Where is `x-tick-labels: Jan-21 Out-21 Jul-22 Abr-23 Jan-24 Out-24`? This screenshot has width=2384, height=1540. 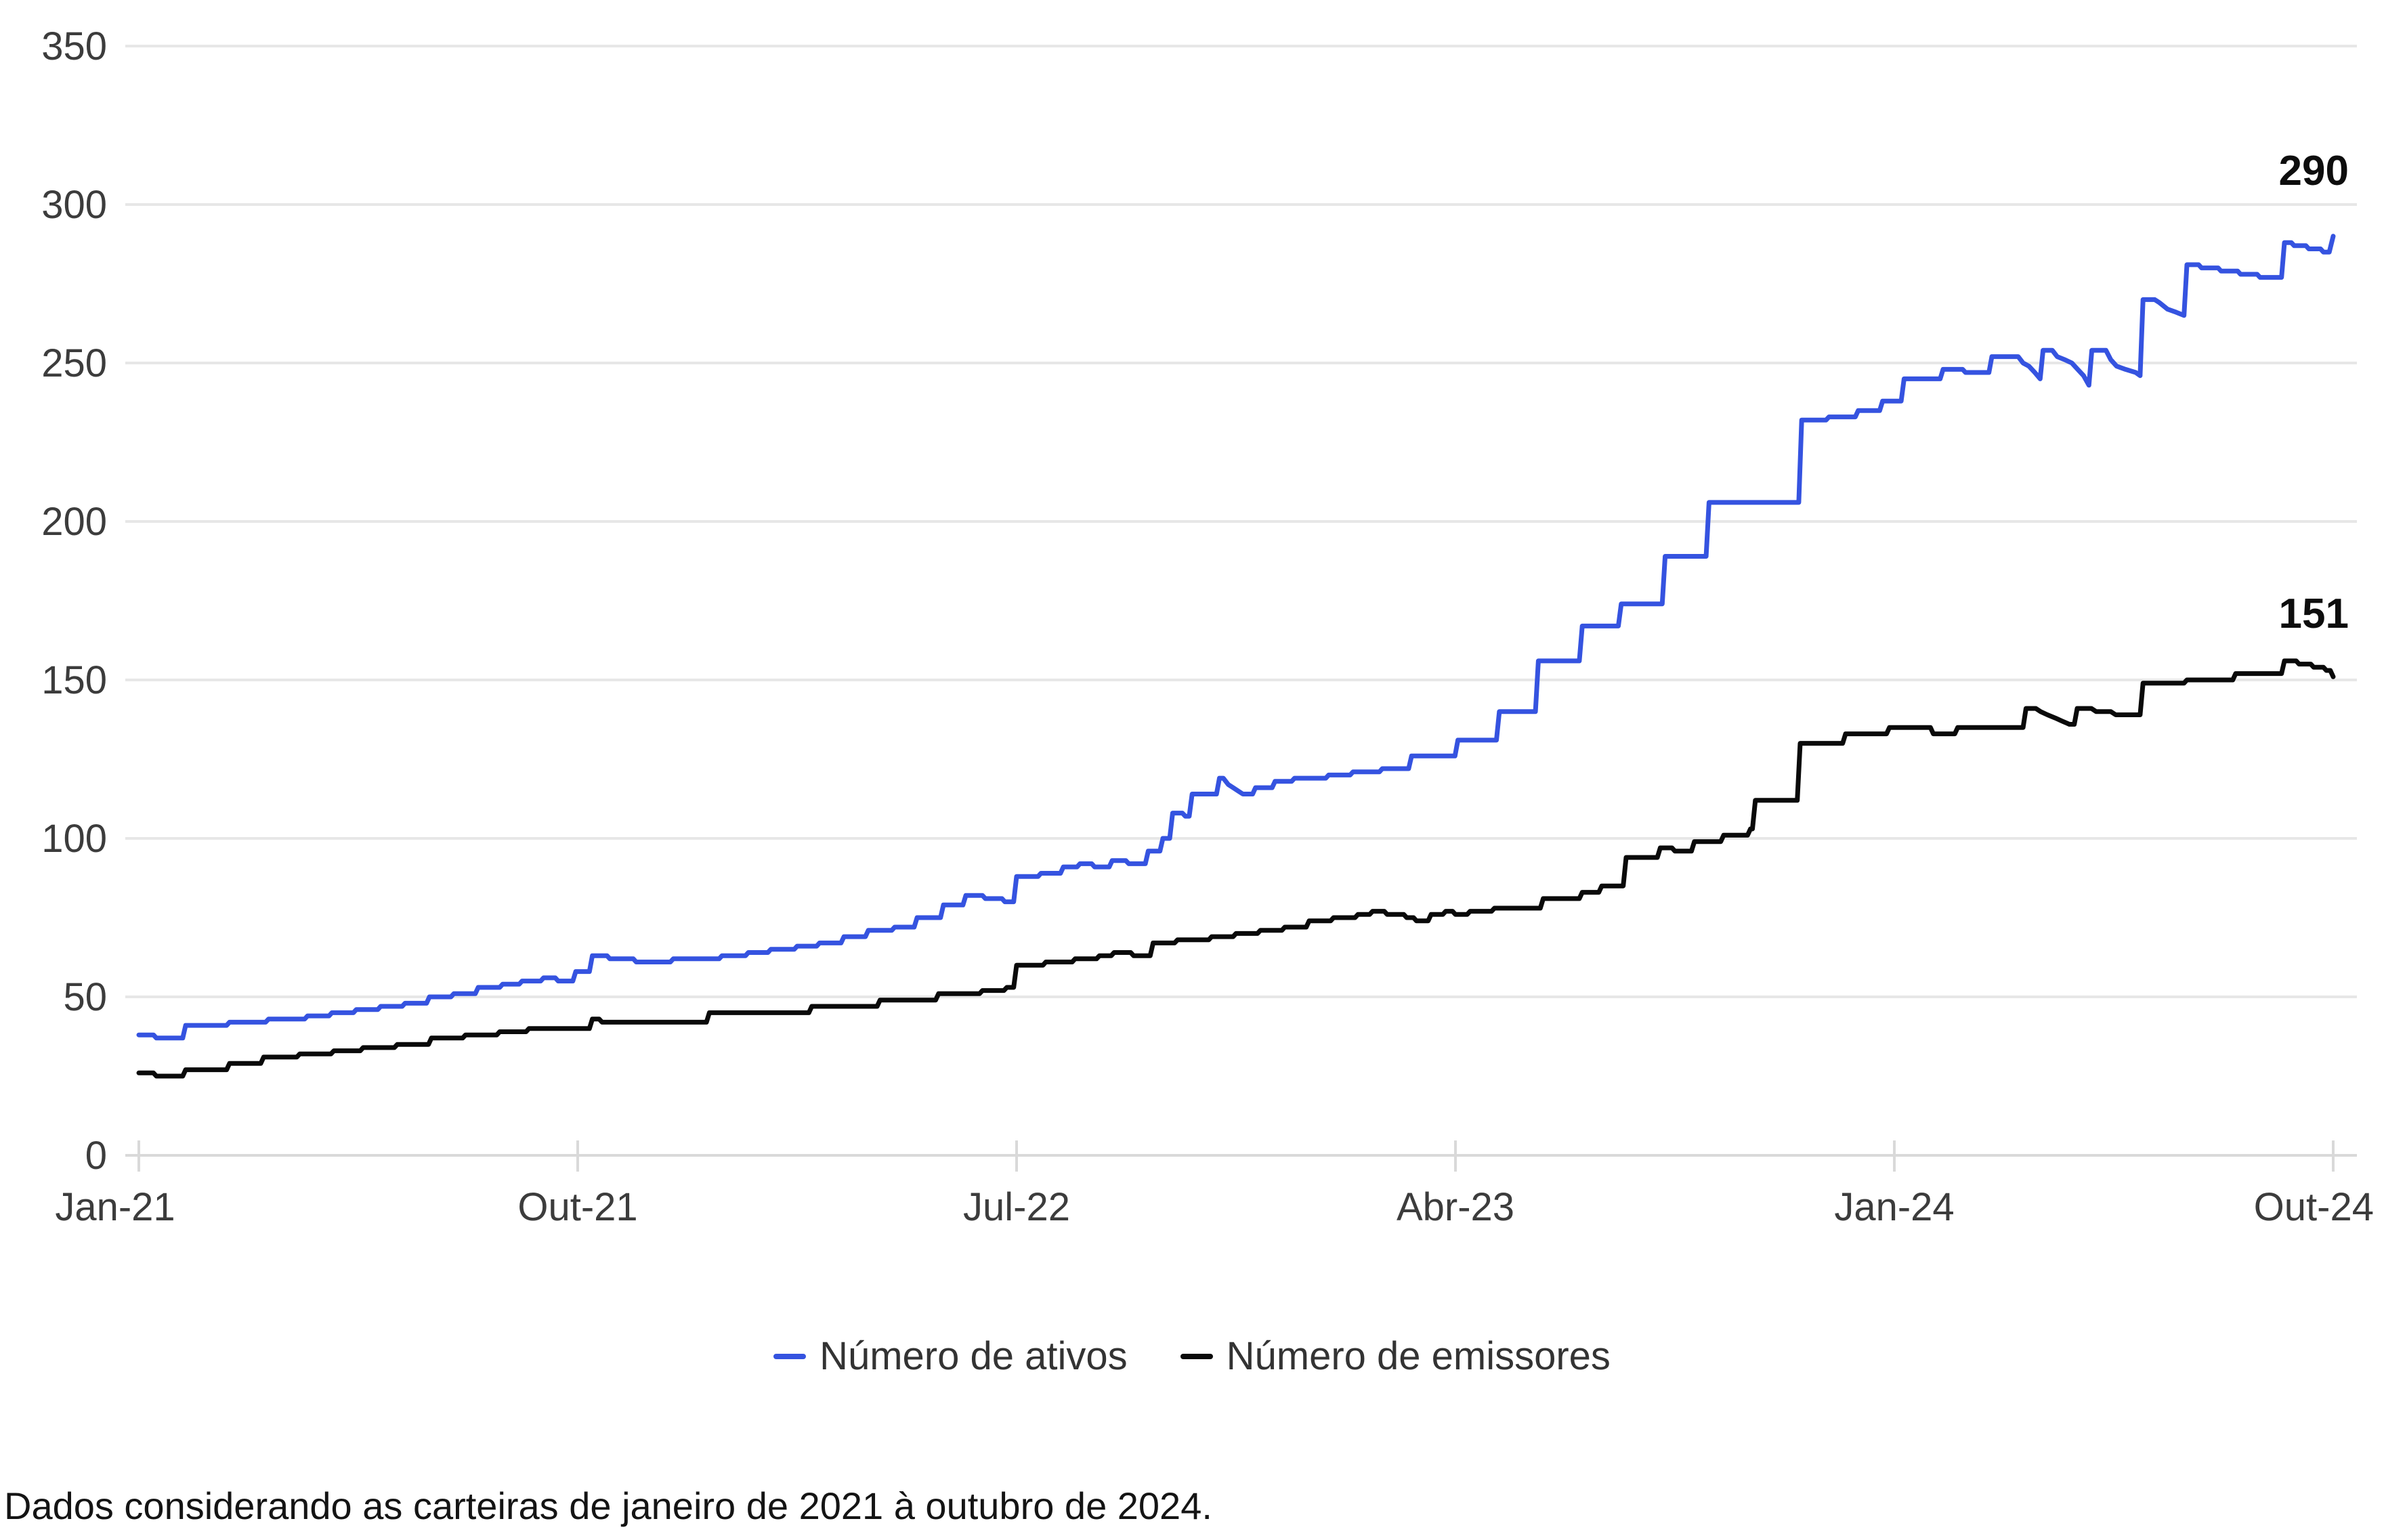 x-tick-labels: Jan-21 Out-21 Jul-22 Abr-23 Jan-24 Out-24 is located at coordinates (1214, 1207).